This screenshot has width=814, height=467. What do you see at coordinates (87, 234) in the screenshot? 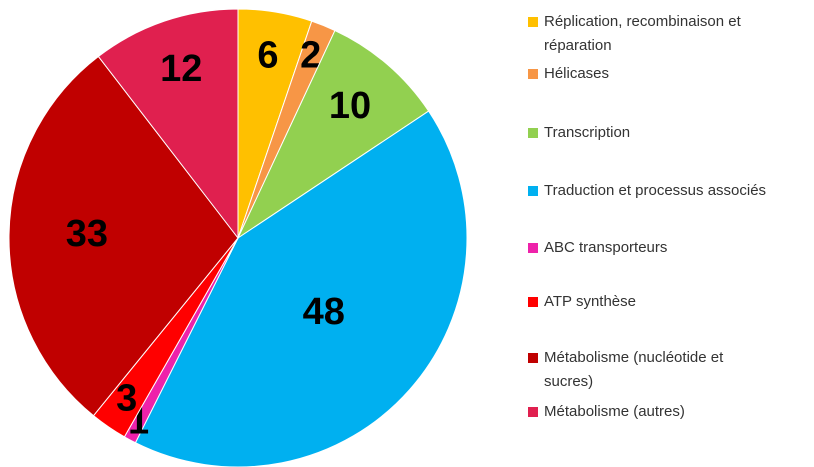
I see `value-label: 33` at bounding box center [87, 234].